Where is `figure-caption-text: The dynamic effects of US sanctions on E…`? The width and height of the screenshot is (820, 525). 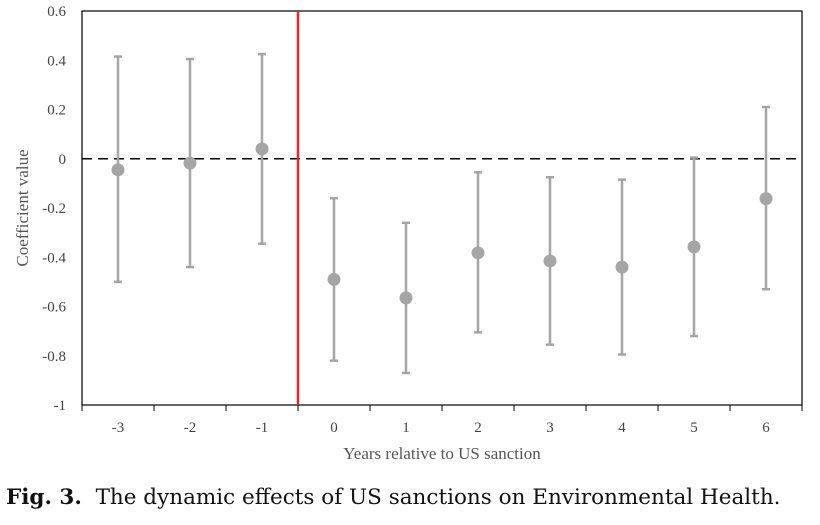
figure-caption-text: The dynamic effects of US sanctions on E… is located at coordinates (438, 497).